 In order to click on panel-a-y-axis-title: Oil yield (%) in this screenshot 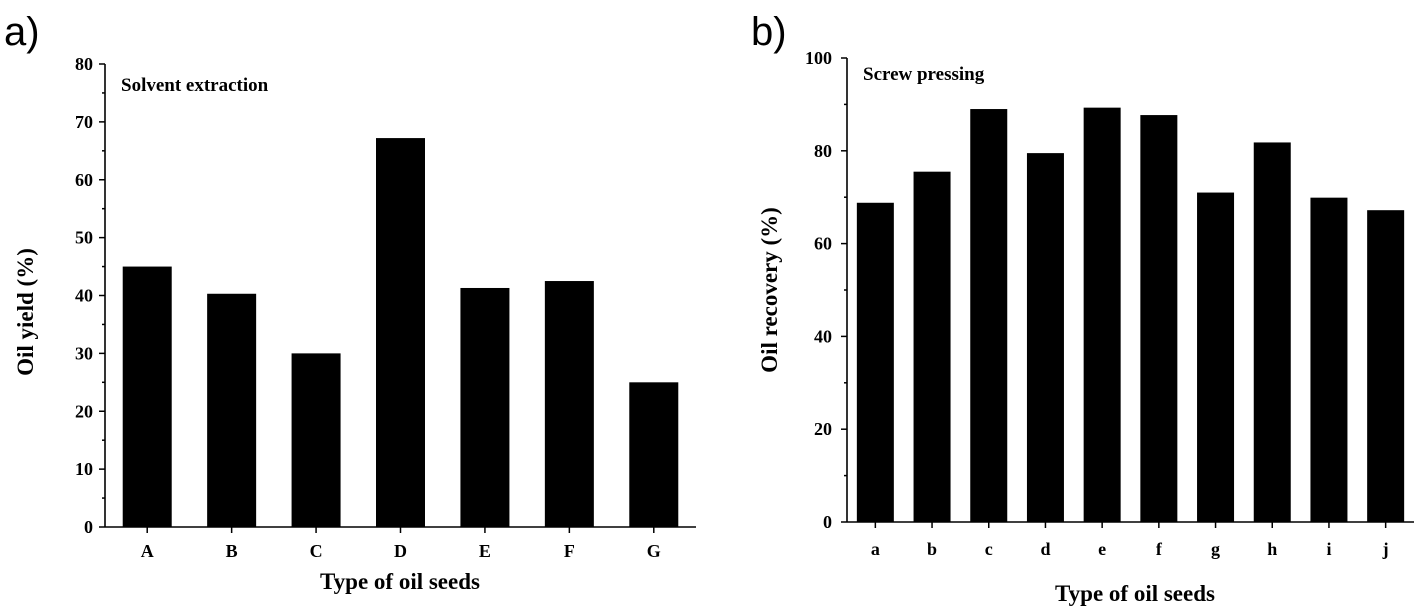, I will do `click(25, 312)`.